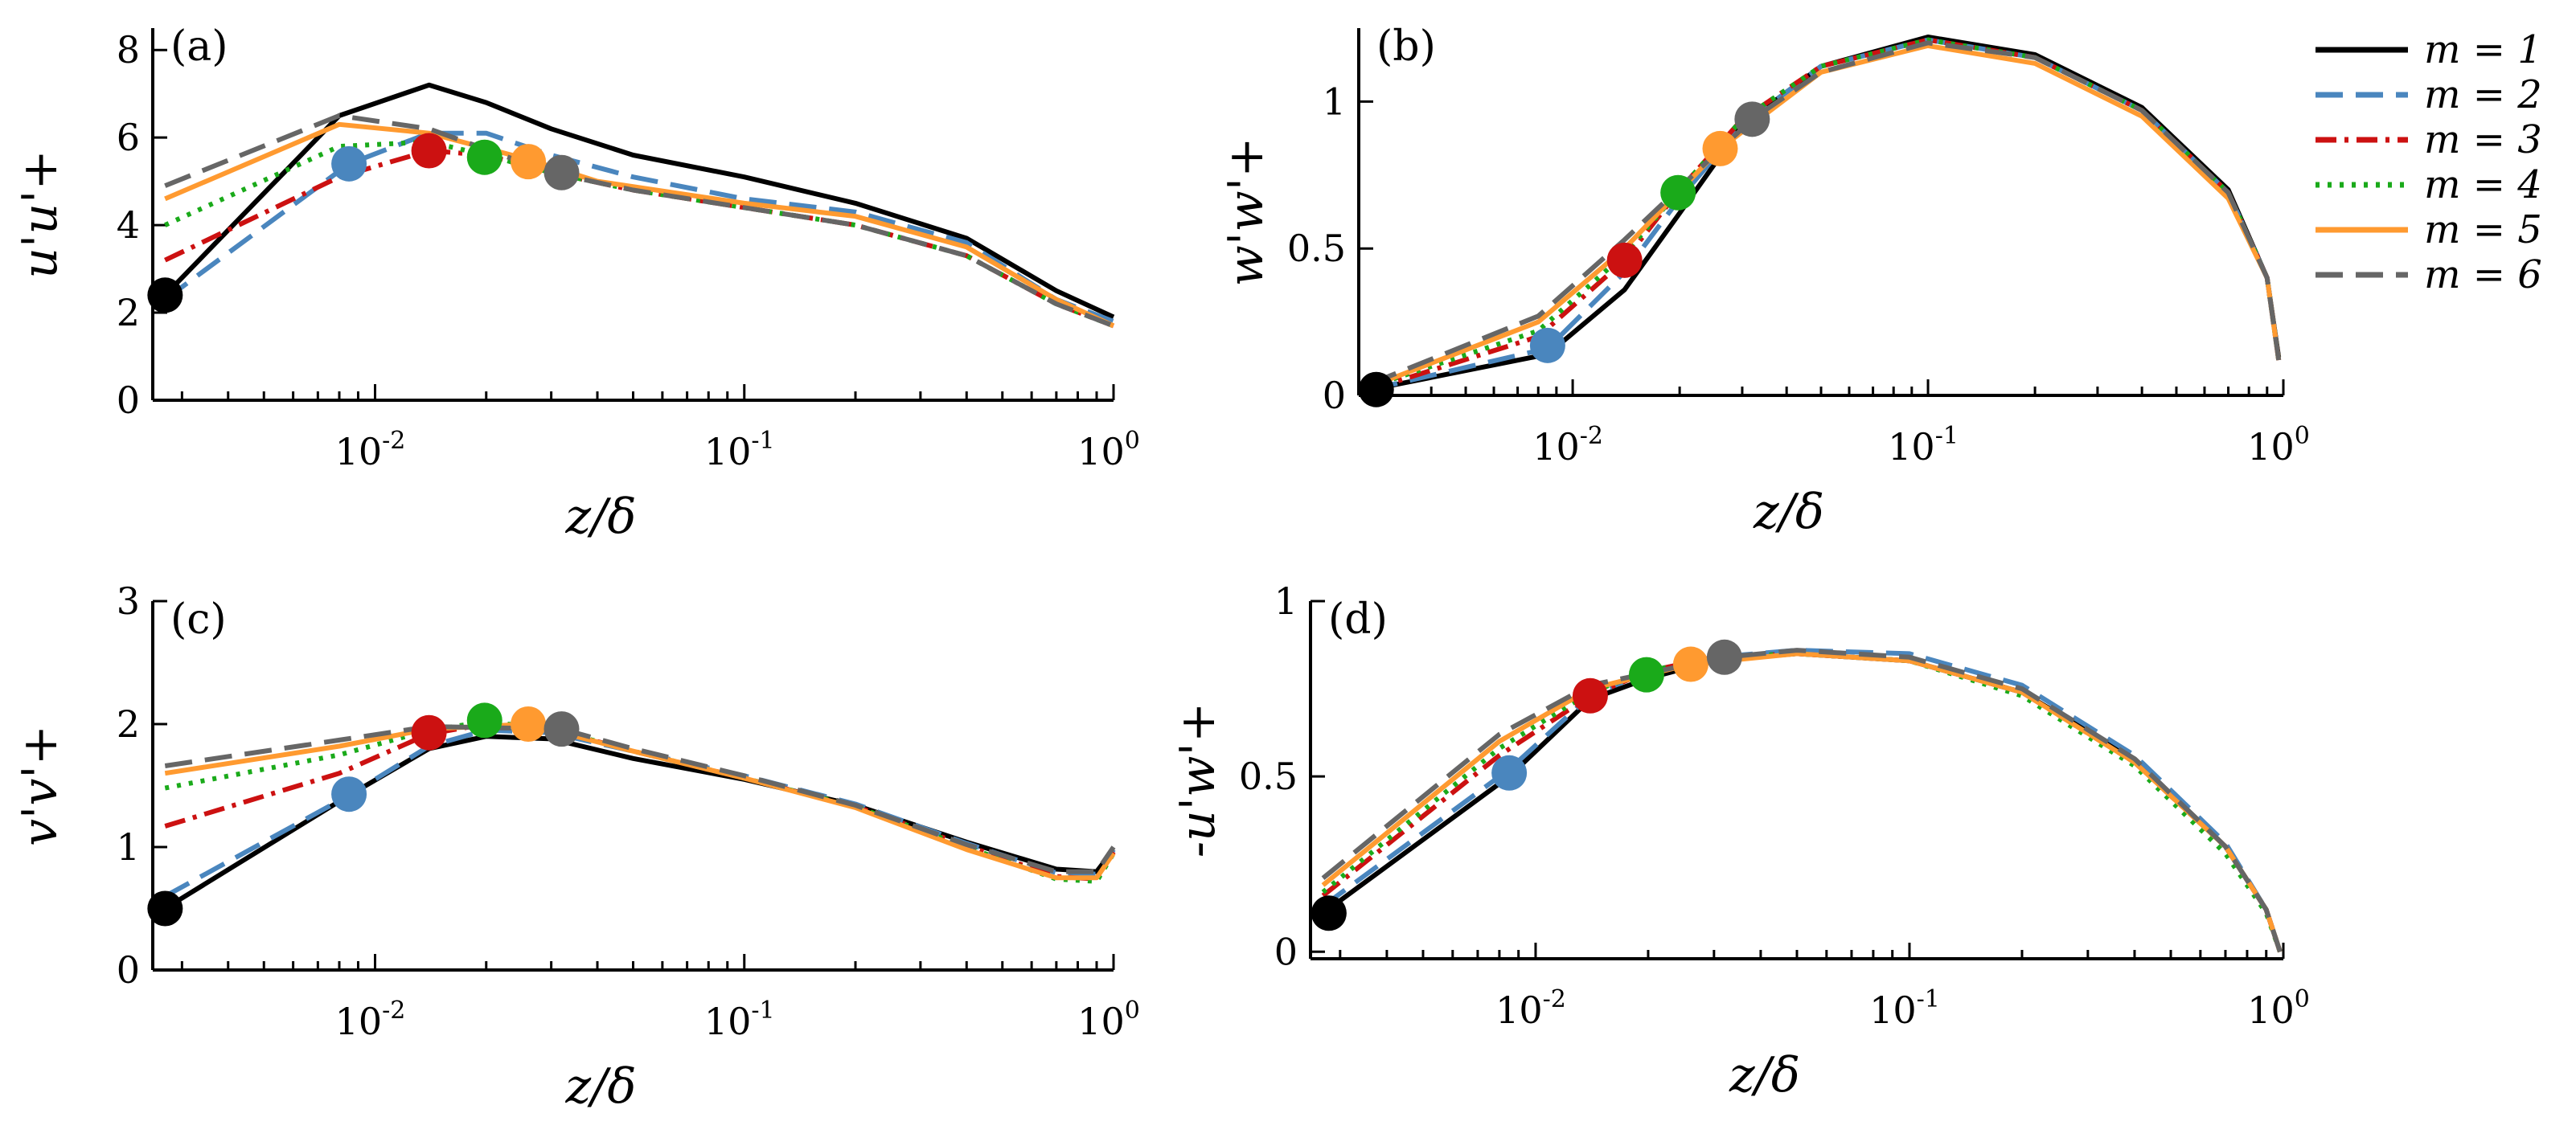  I want to click on legend-label-m3: m = 3, so click(2483, 140).